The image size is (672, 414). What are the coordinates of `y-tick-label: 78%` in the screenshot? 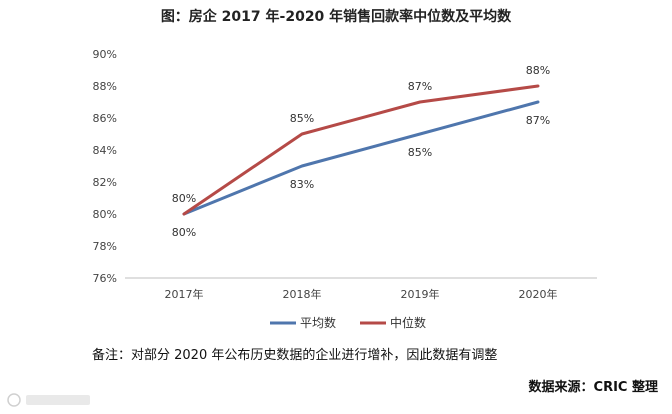 It's located at (105, 246).